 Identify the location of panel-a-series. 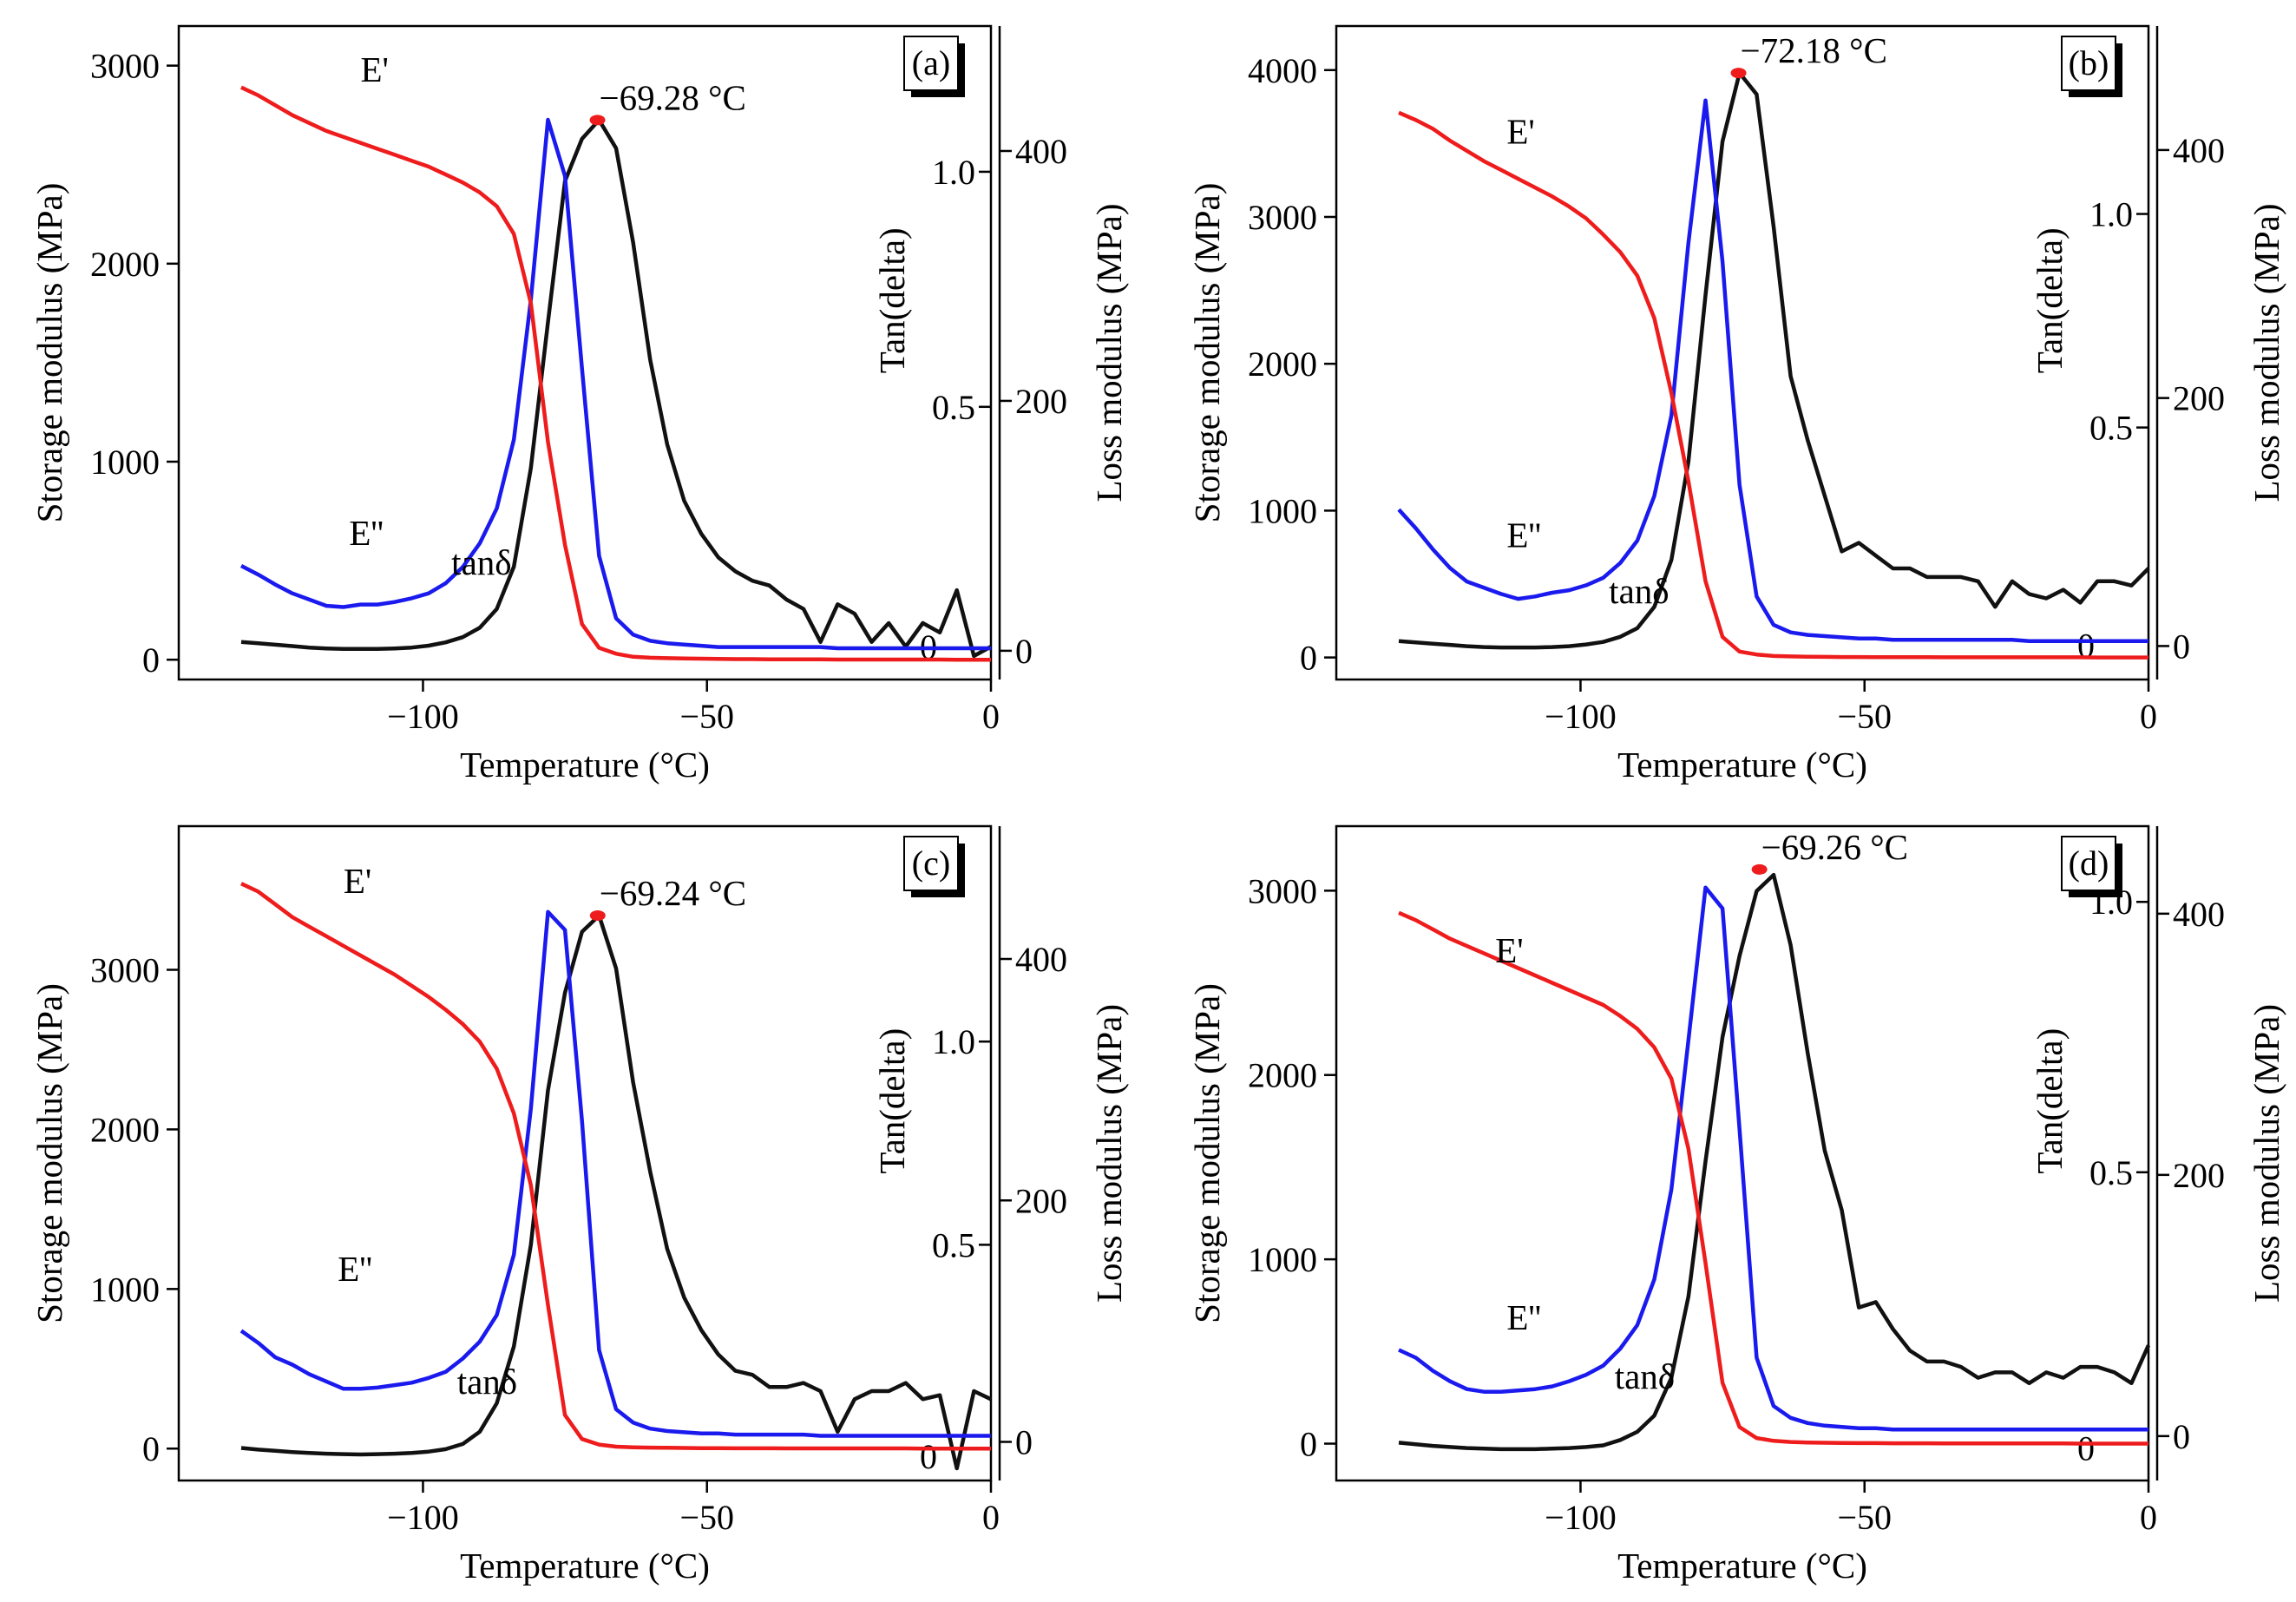
(616, 373).